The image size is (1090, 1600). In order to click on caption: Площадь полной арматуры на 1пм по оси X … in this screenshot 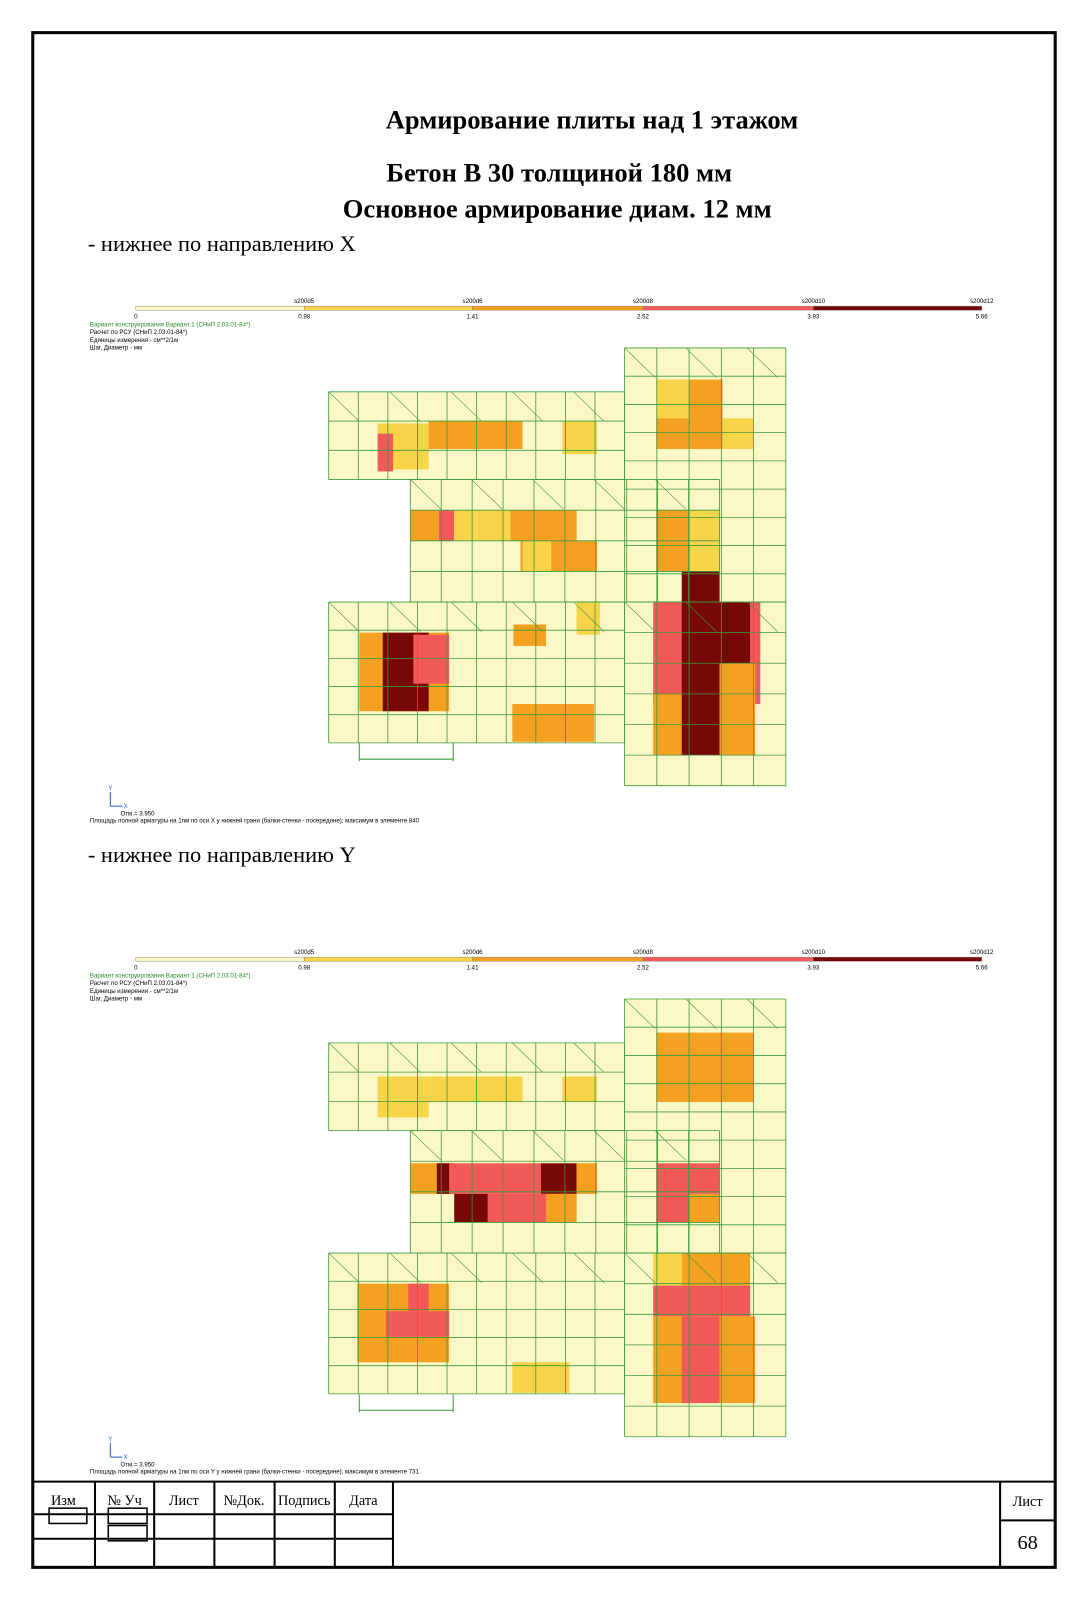, I will do `click(255, 820)`.